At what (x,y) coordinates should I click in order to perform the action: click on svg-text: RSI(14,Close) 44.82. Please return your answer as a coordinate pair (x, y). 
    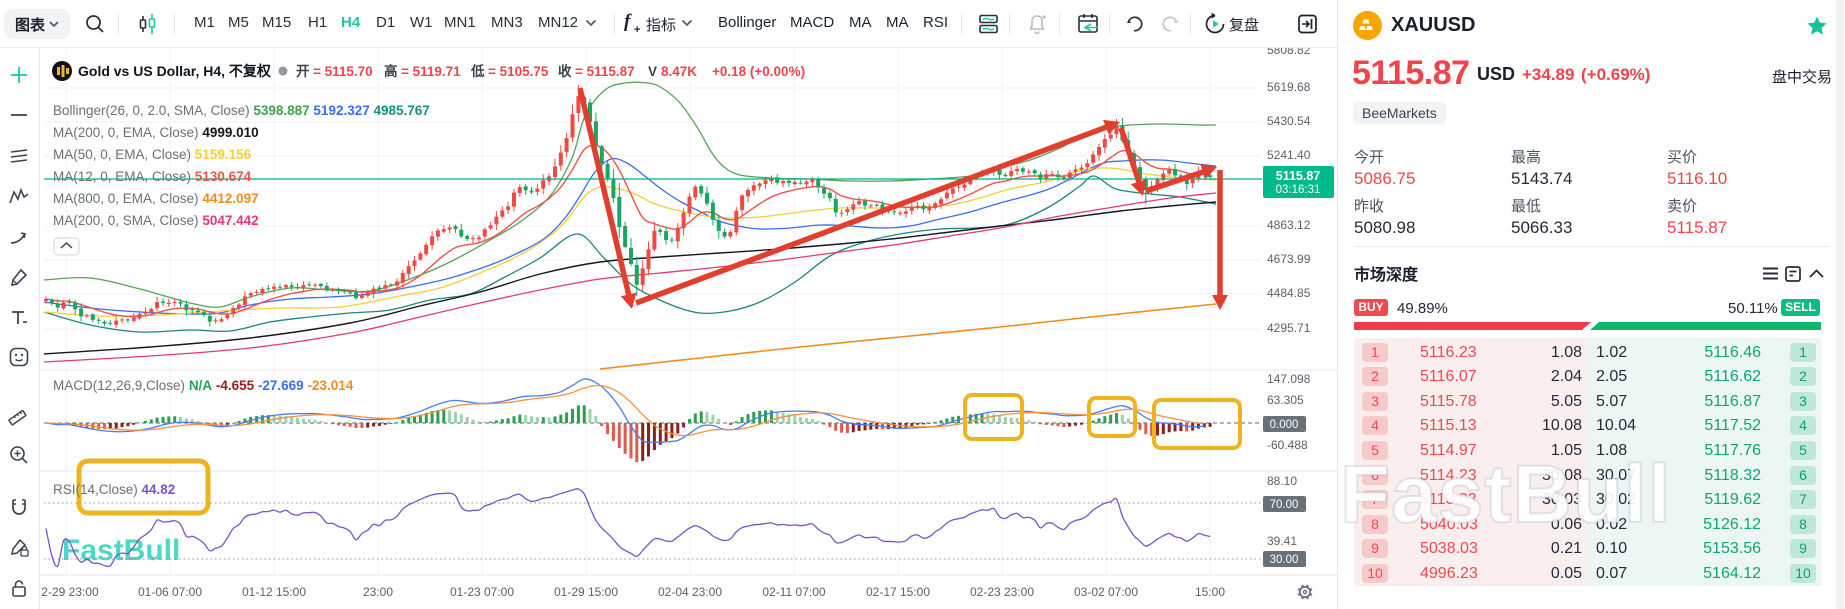
    Looking at the image, I should click on (114, 489).